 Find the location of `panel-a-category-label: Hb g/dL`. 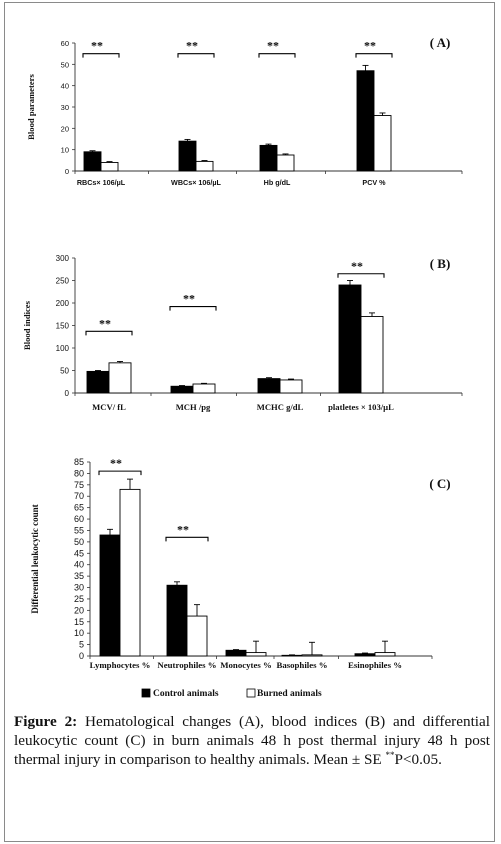

panel-a-category-label: Hb g/dL is located at coordinates (277, 182).